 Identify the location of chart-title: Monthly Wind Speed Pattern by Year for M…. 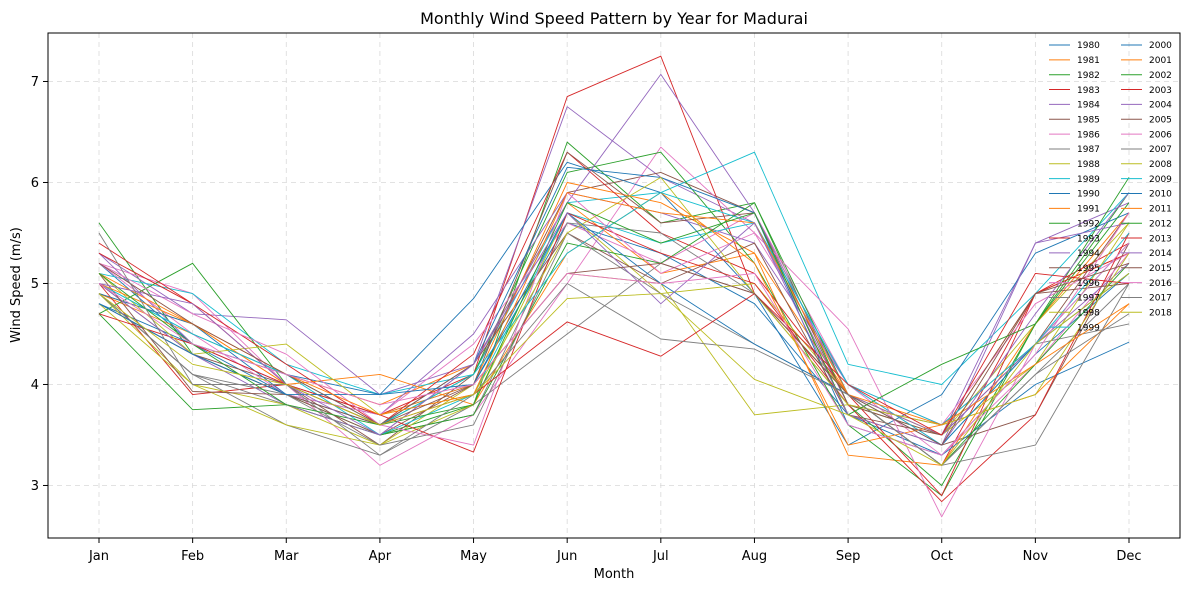
(614, 18).